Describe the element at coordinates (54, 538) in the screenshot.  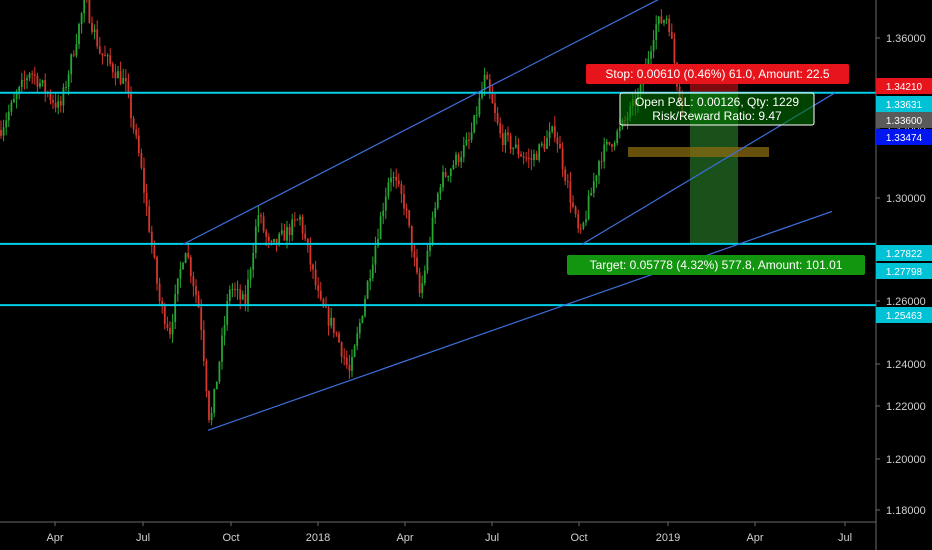
I see `x-tick-label: Apr` at that location.